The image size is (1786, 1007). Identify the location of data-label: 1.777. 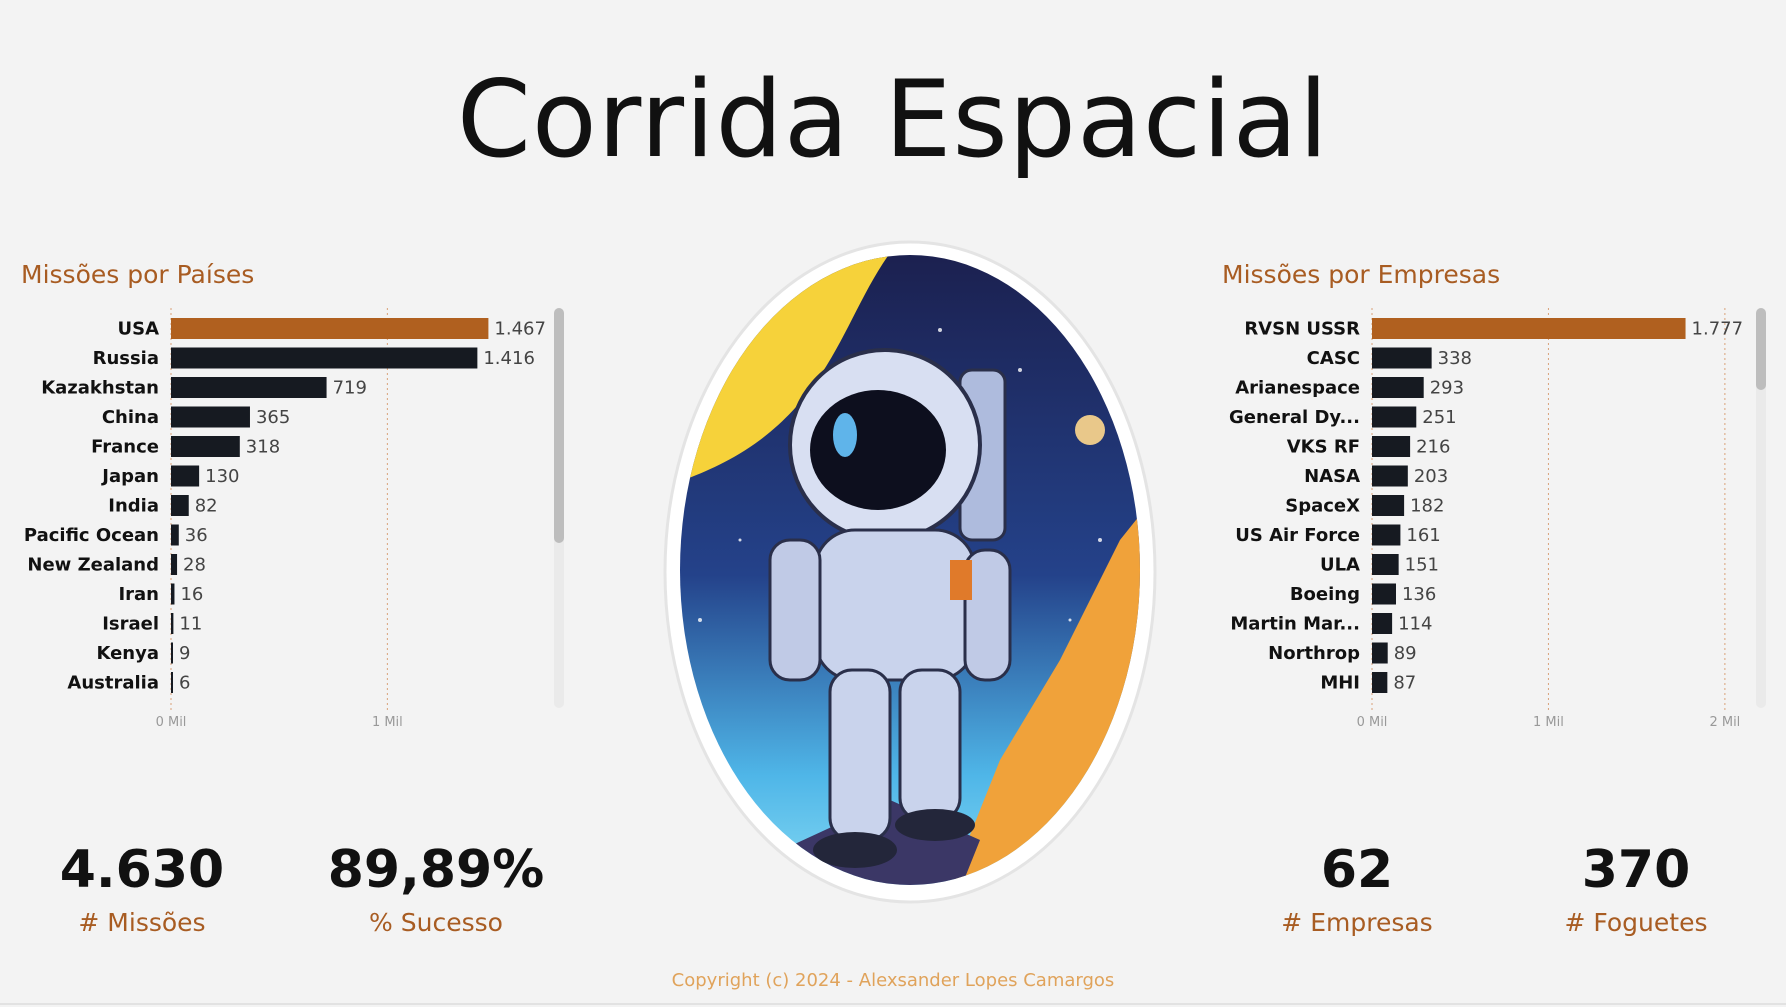
(1718, 329).